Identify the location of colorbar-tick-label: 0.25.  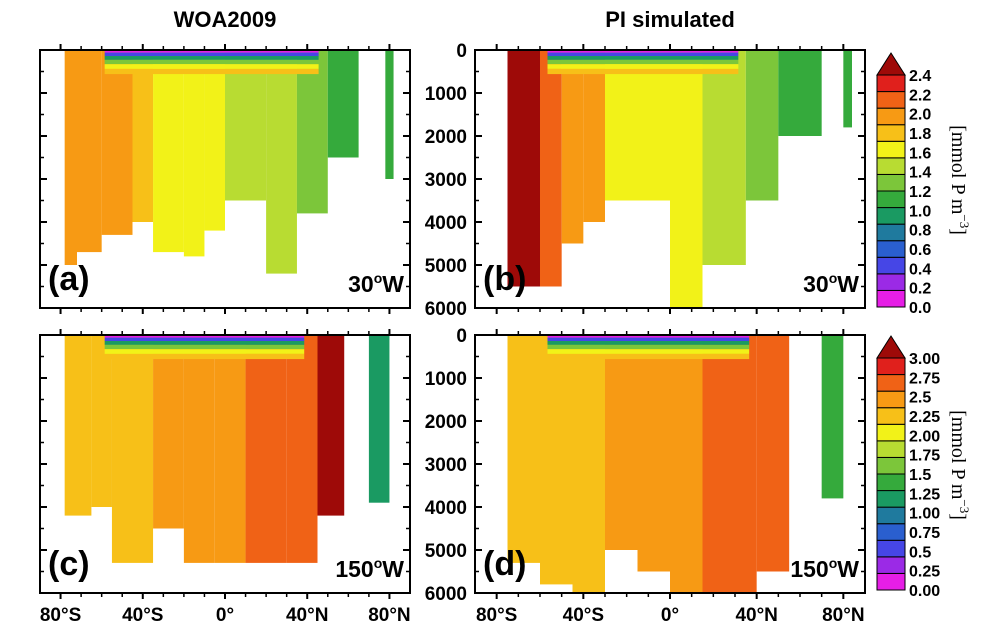
(924, 572).